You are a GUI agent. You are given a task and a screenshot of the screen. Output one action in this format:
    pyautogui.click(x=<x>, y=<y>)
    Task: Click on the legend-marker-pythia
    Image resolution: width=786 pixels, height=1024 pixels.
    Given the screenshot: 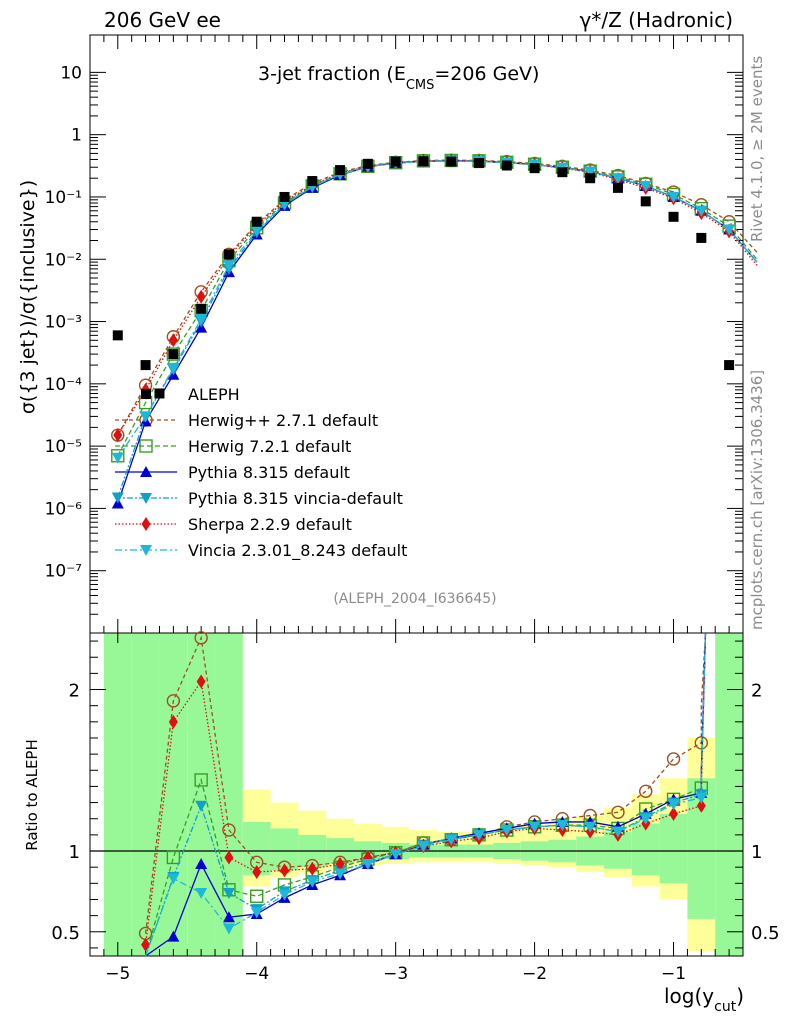 What is the action you would take?
    pyautogui.click(x=146, y=471)
    